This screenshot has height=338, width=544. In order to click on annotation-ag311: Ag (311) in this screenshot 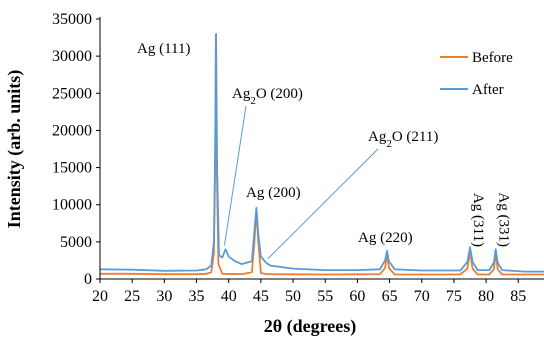, I will do `click(478, 220)`.